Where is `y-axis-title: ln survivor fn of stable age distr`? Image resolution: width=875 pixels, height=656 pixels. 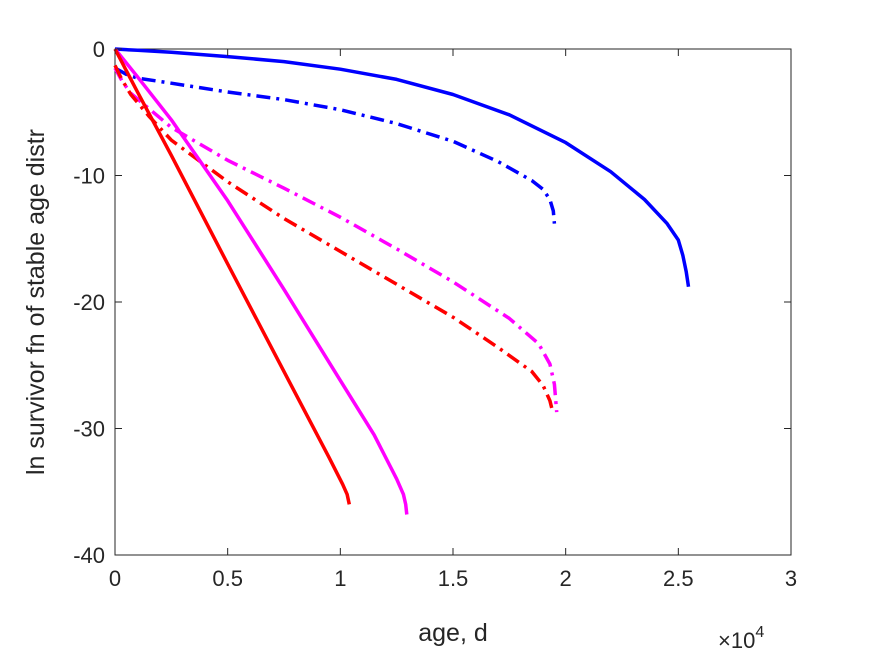
y-axis-title: ln survivor fn of stable age distr is located at coordinates (36, 302).